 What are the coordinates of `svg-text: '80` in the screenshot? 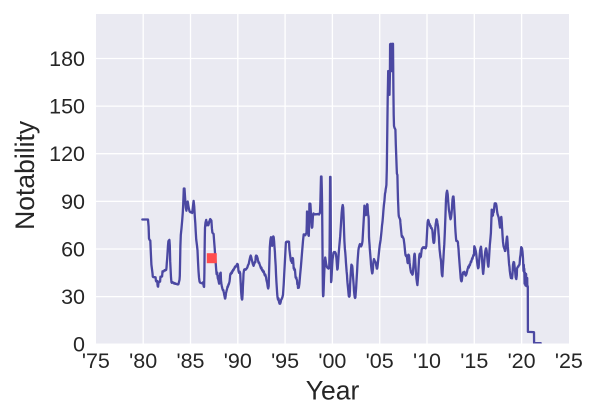 It's located at (143, 361).